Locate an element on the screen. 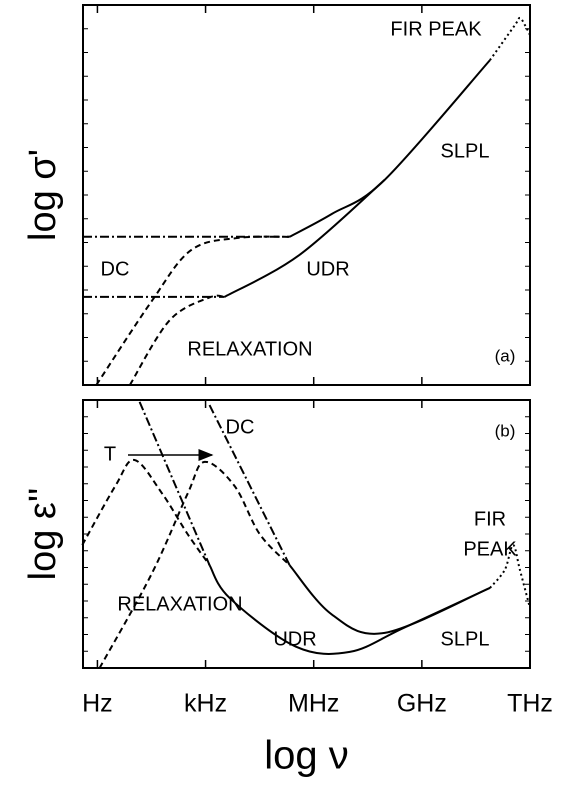 The height and width of the screenshot is (785, 576). x-tick-label: GHz is located at coordinates (422, 704).